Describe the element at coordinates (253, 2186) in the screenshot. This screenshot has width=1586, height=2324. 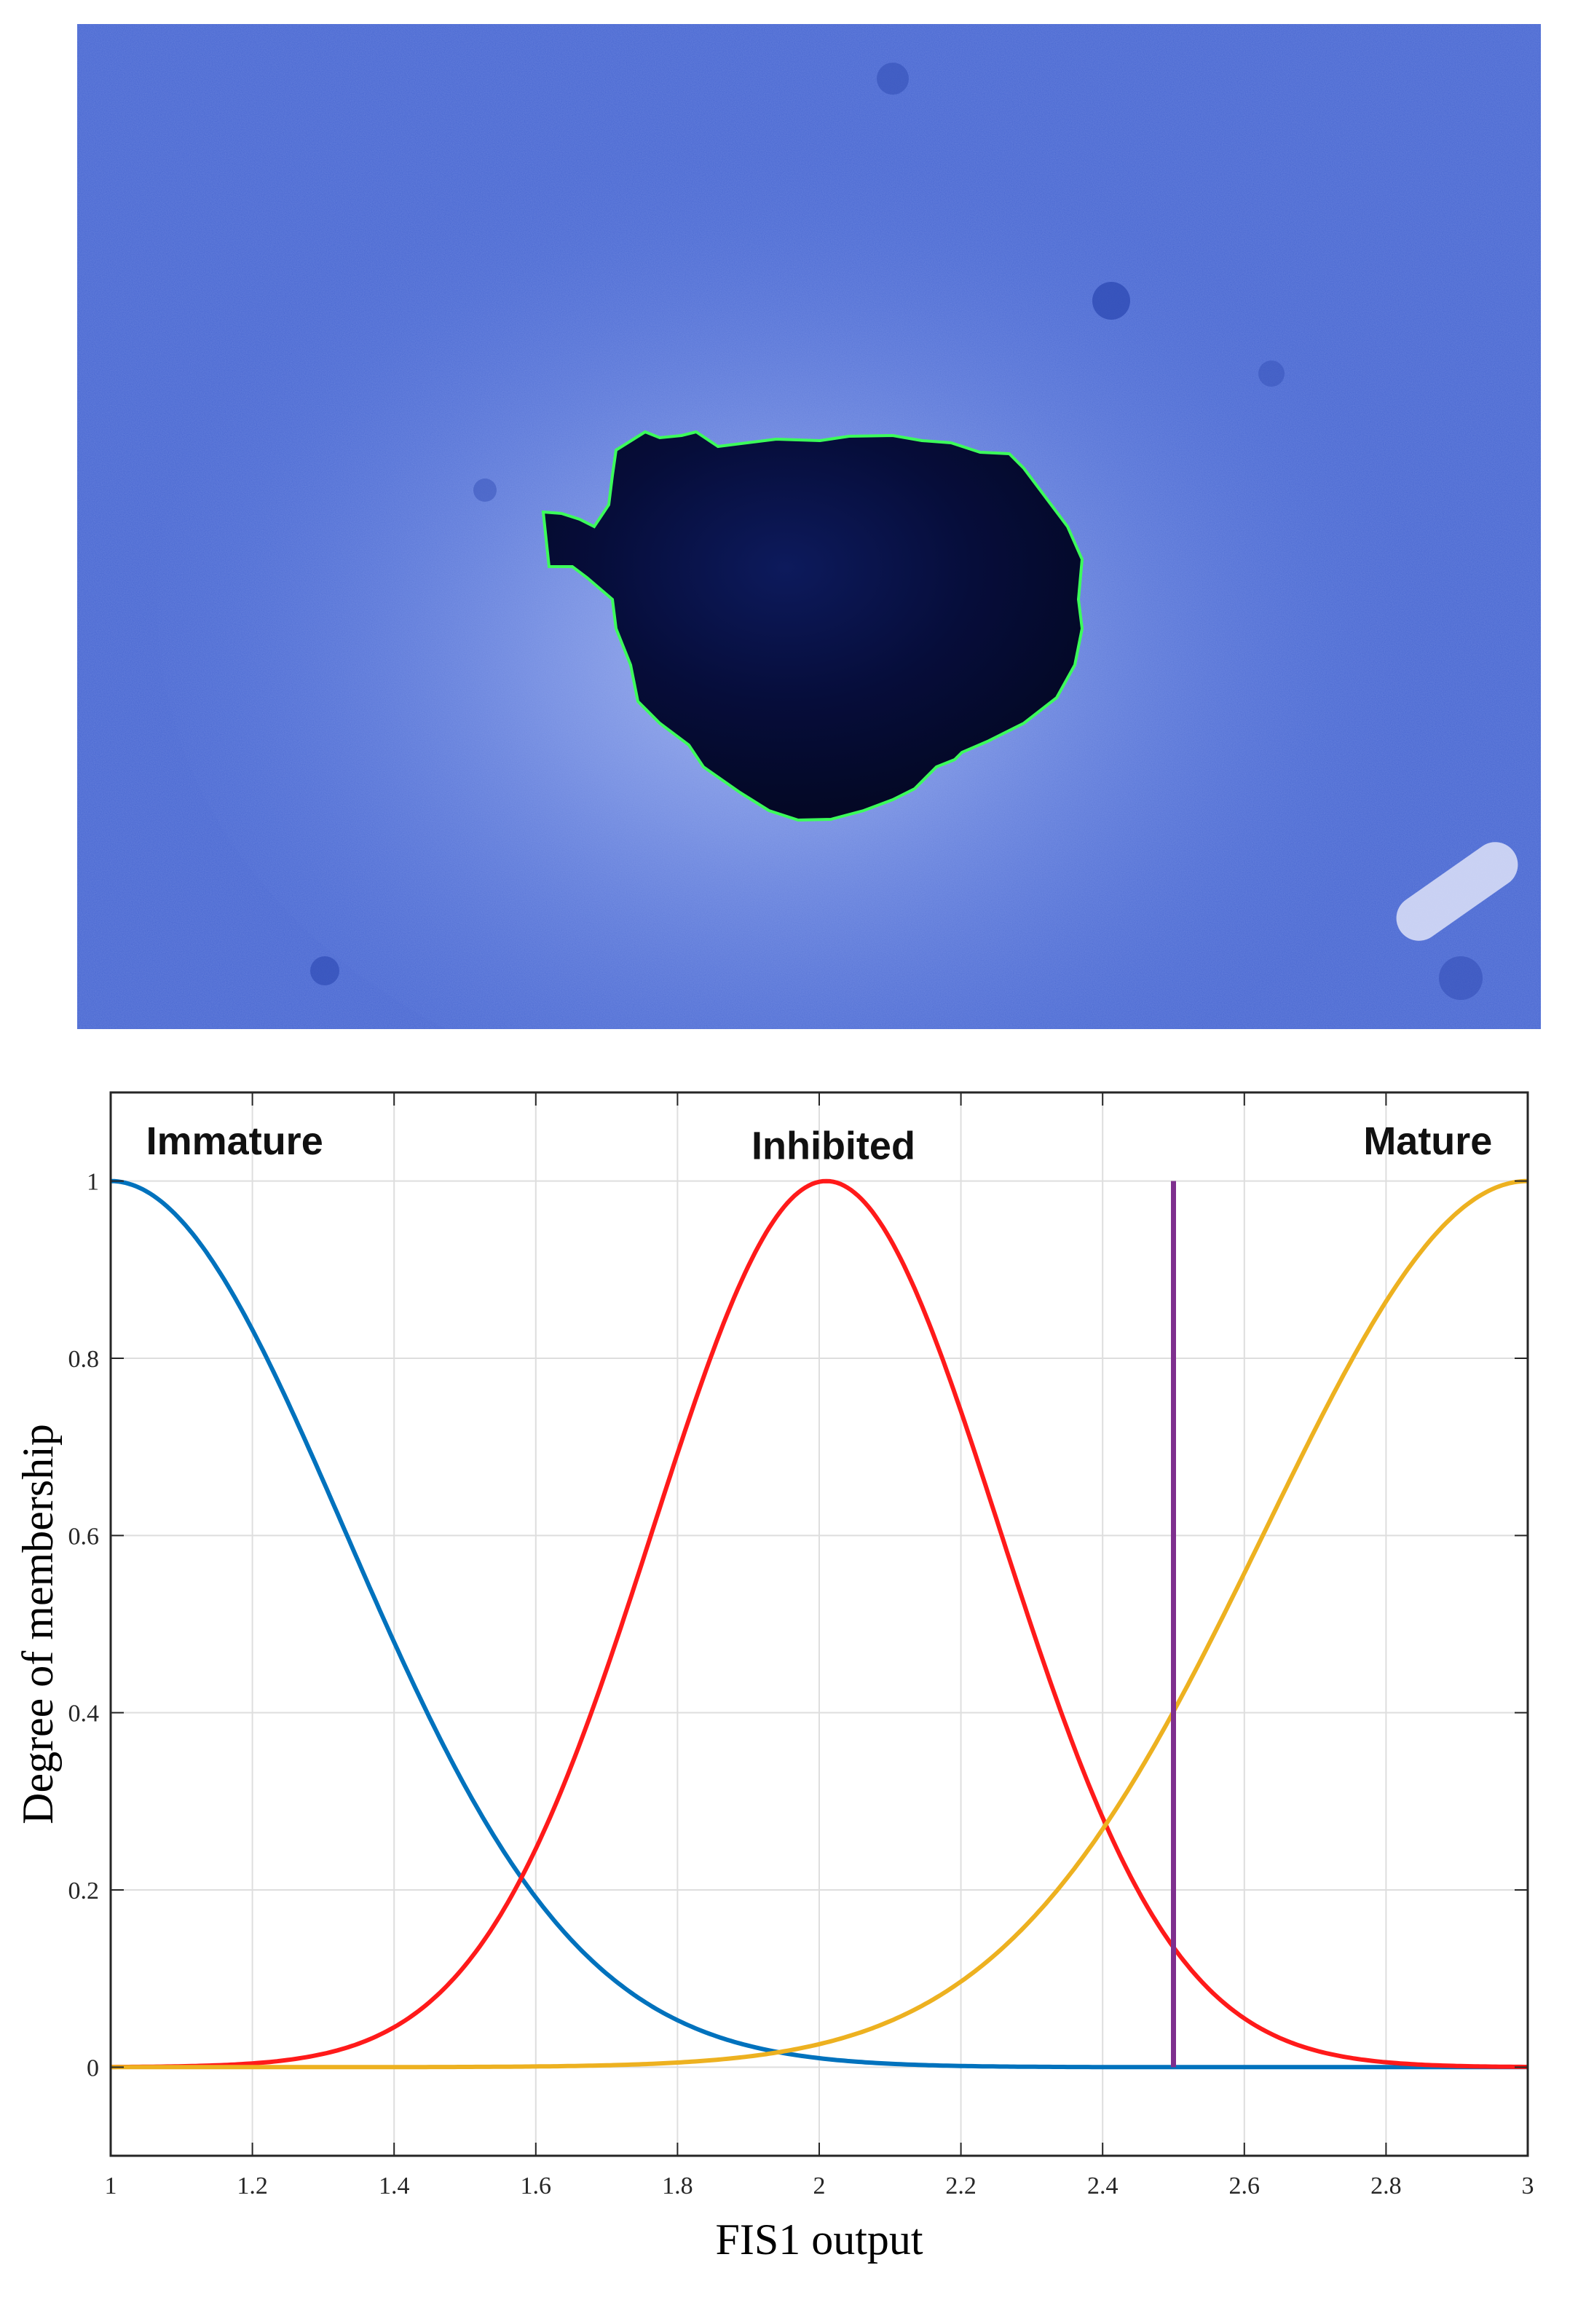
I see `x-tick-label: 1.2` at that location.